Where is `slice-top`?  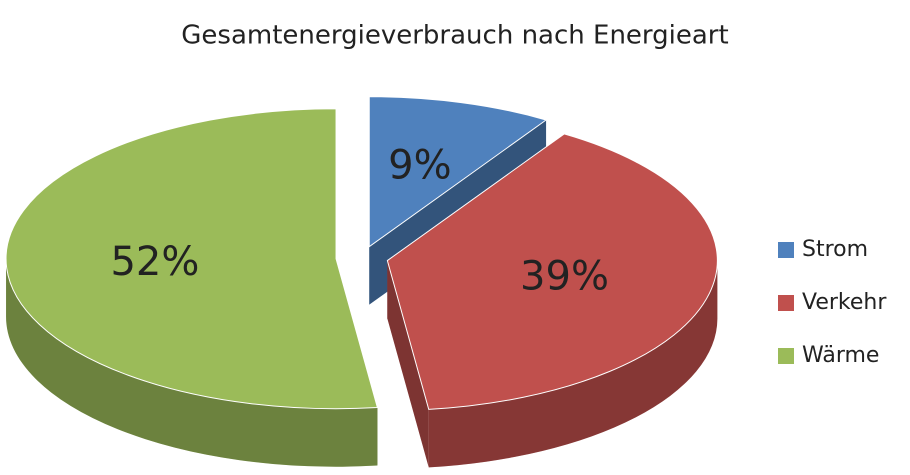
slice-top is located at coordinates (458, 172).